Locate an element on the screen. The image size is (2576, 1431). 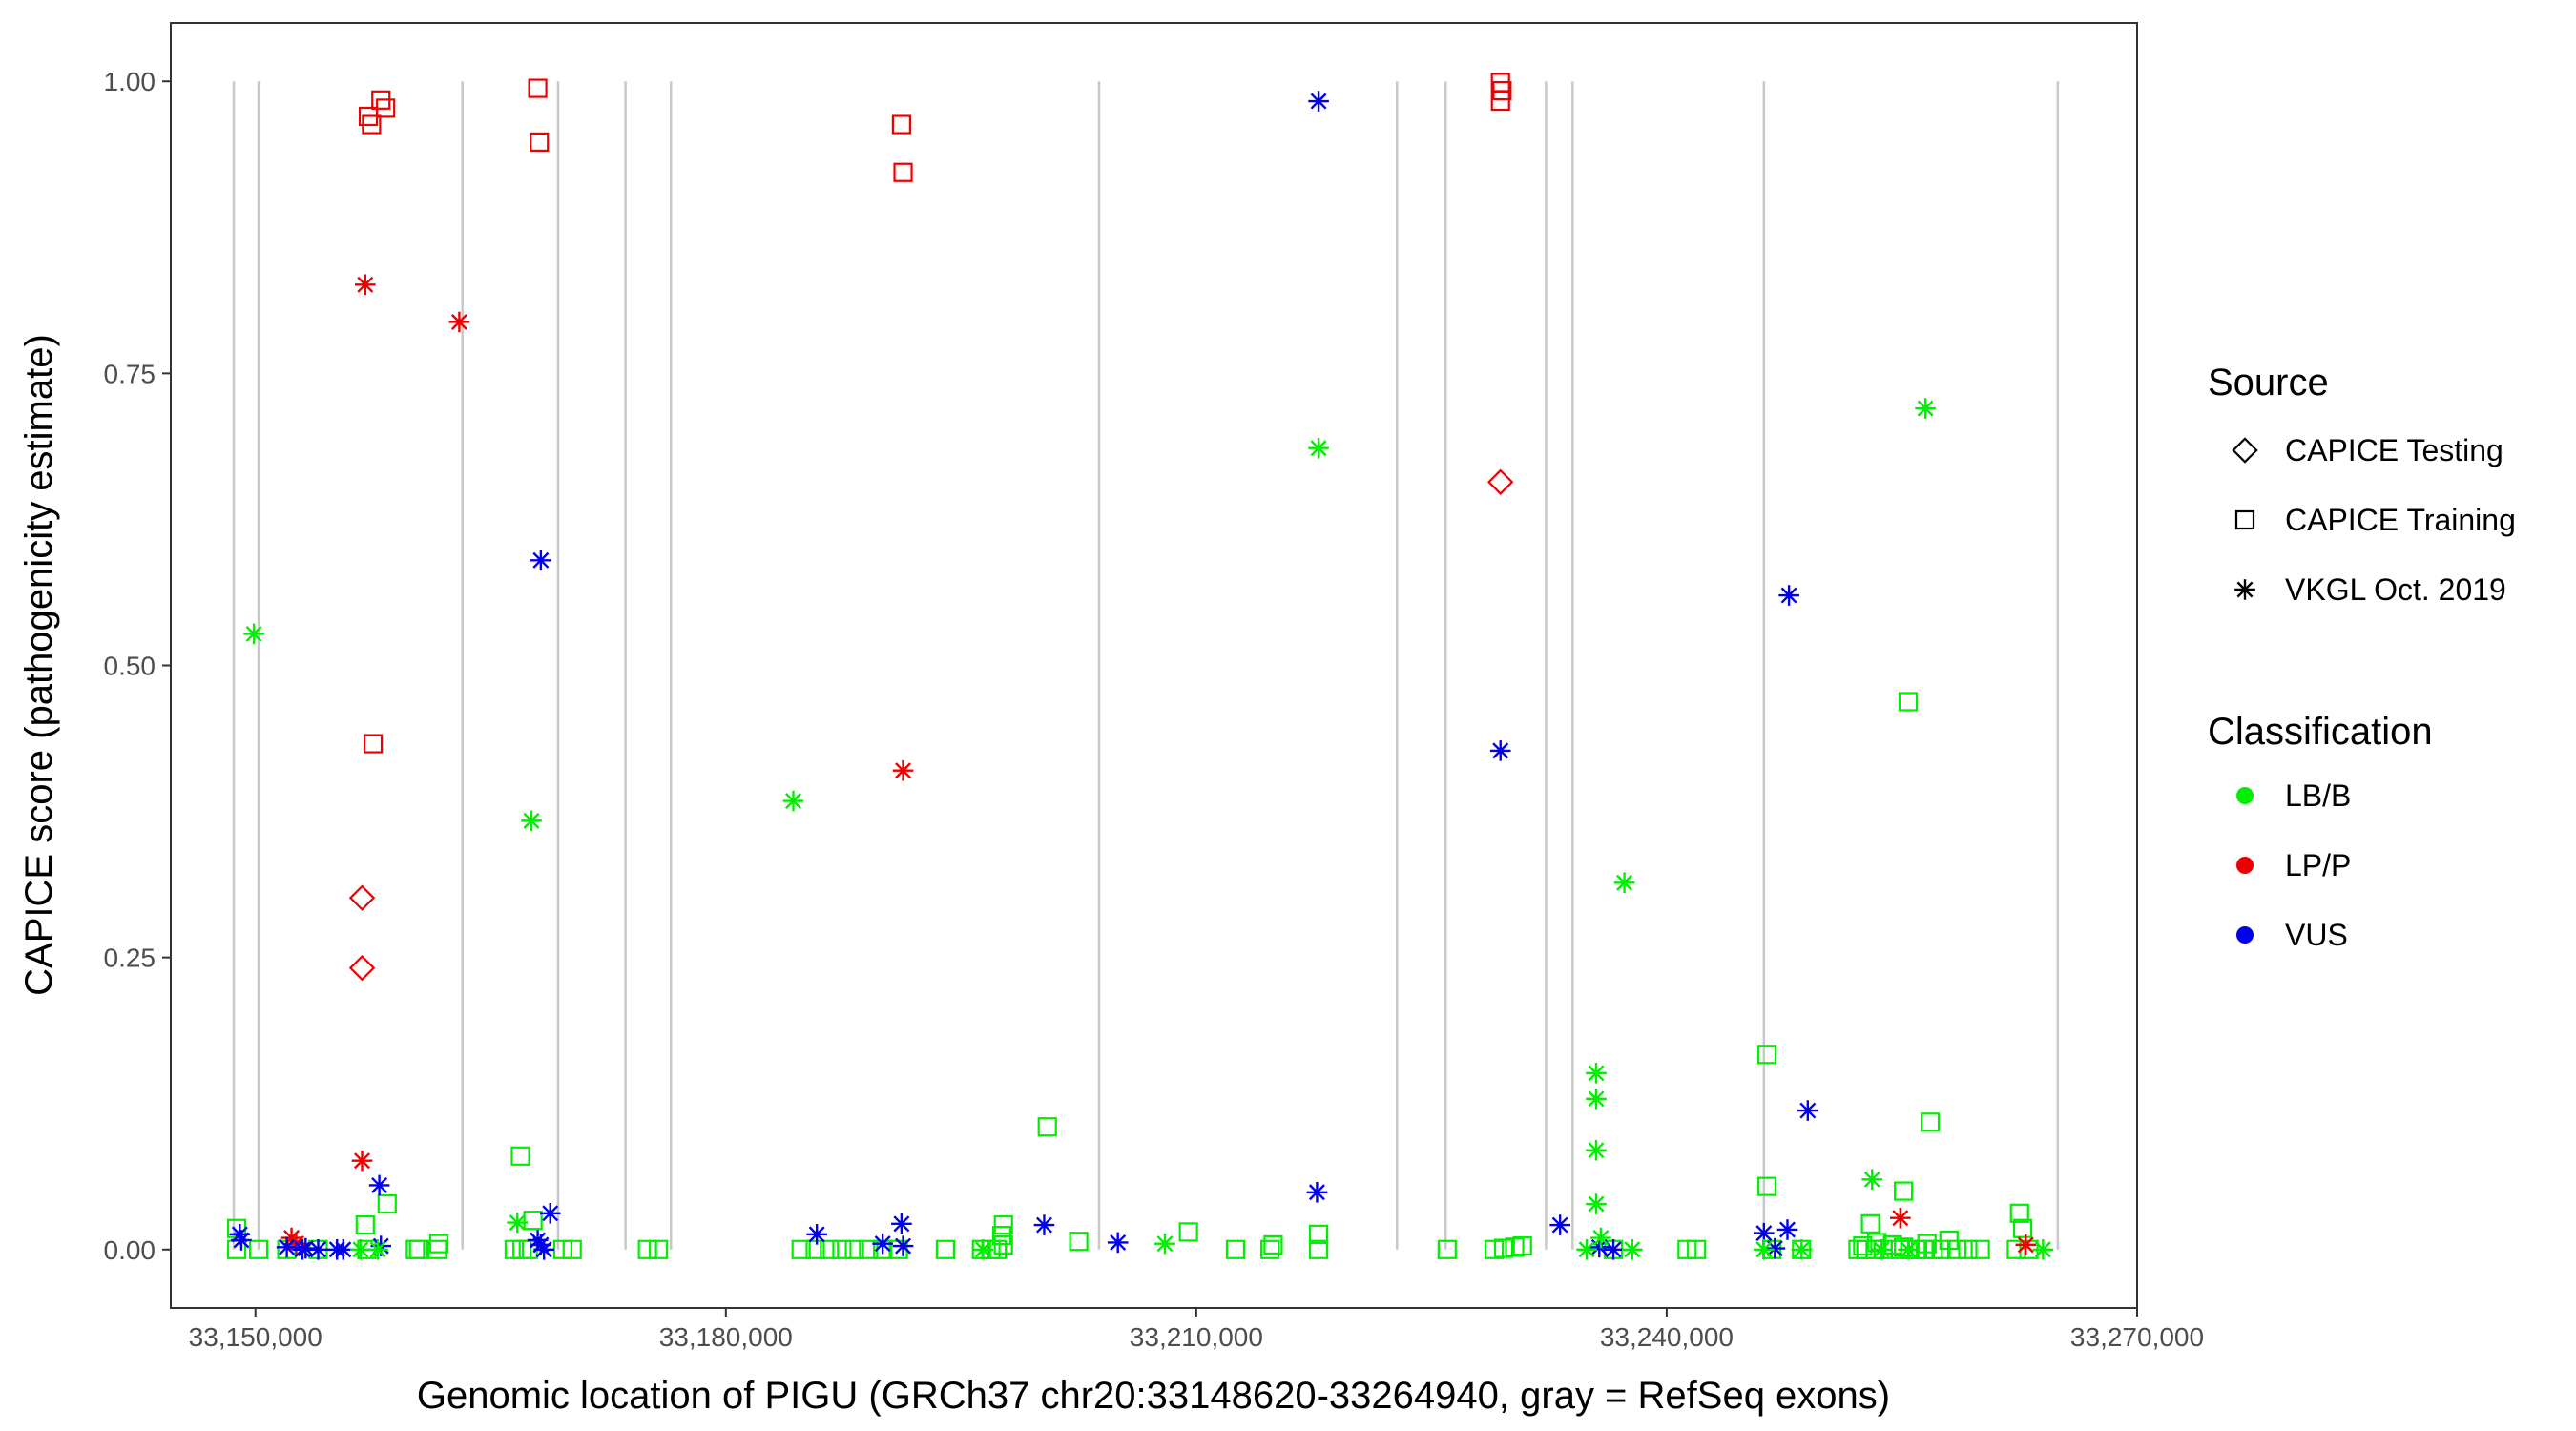
y-tick-label: 1.00 is located at coordinates (130, 81).